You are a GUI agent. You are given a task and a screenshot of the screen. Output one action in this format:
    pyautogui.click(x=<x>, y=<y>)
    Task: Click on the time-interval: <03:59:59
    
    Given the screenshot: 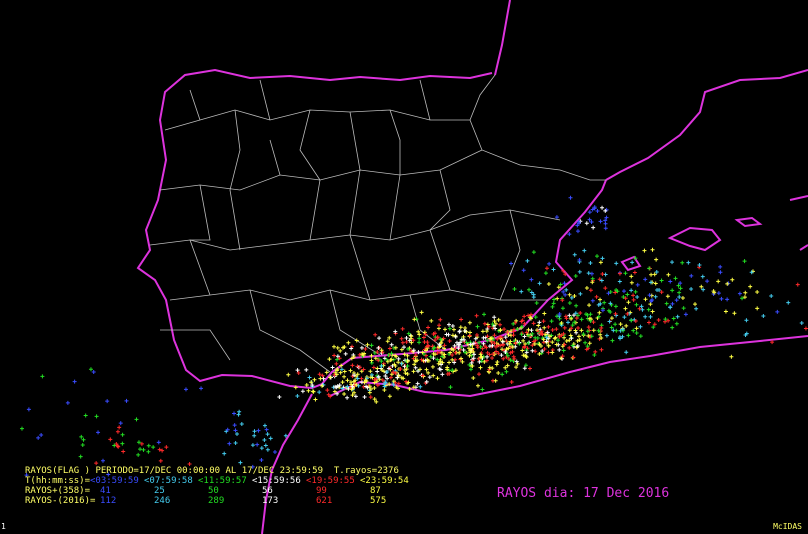 What is the action you would take?
    pyautogui.click(x=114, y=481)
    